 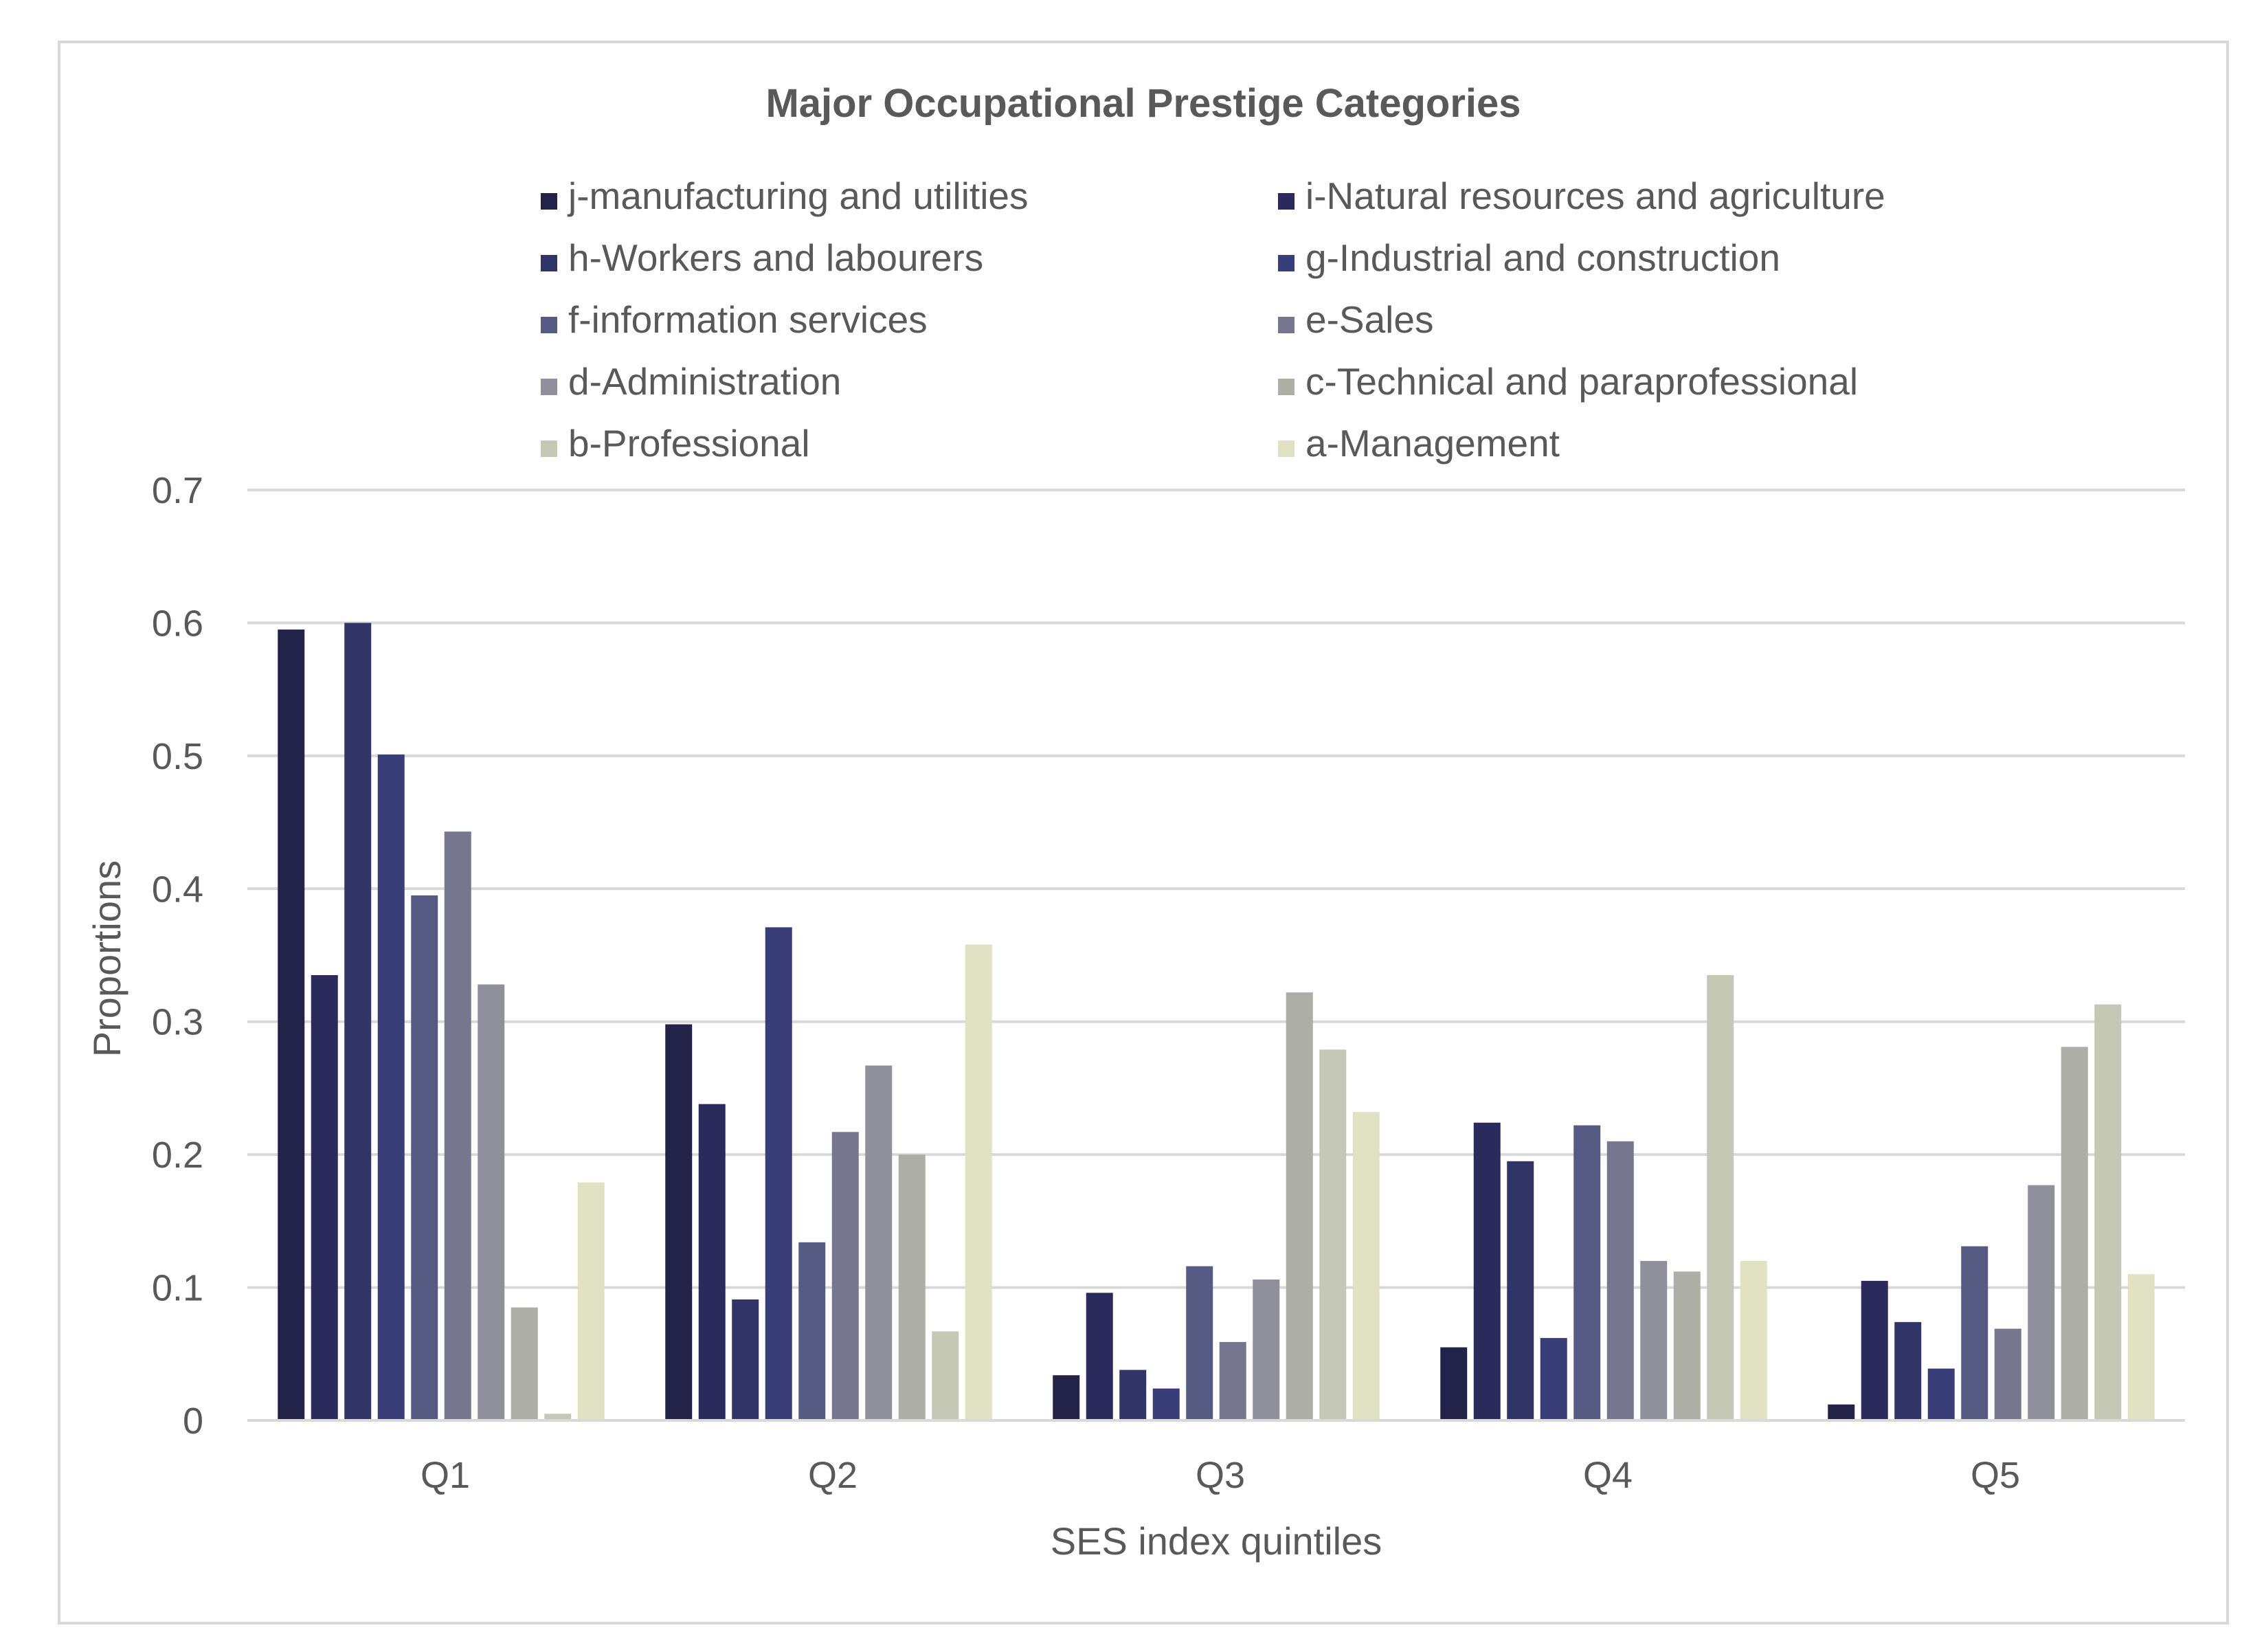 I want to click on legend-label: a-Management, so click(x=1432, y=443).